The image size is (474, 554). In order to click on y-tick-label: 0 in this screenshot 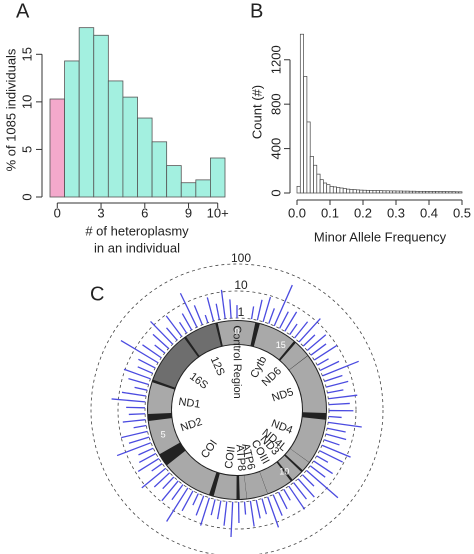, I will do `click(275, 192)`.